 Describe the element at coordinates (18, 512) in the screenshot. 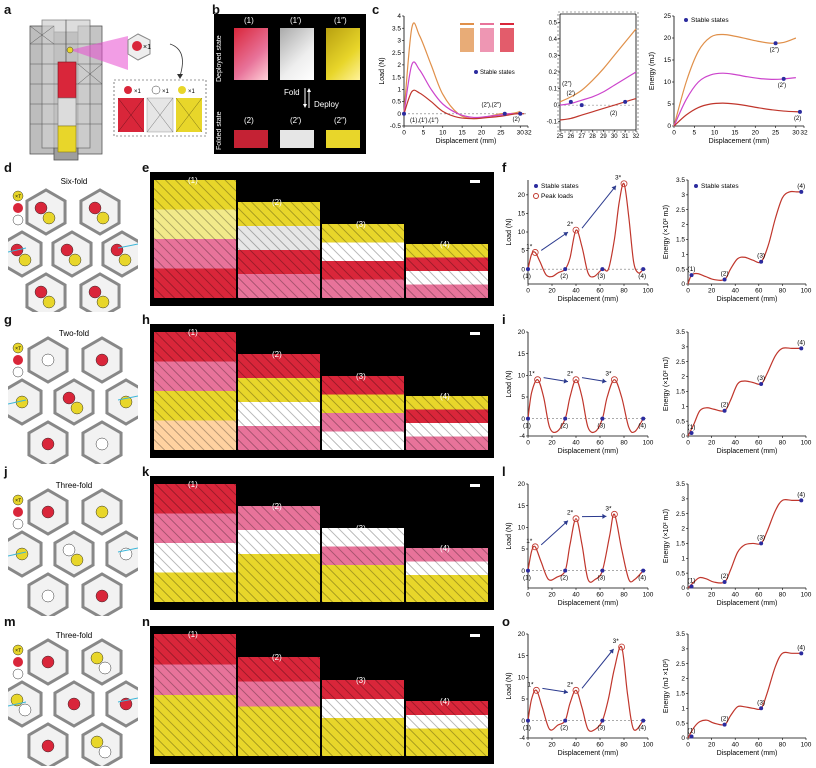

I see `legend-red` at that location.